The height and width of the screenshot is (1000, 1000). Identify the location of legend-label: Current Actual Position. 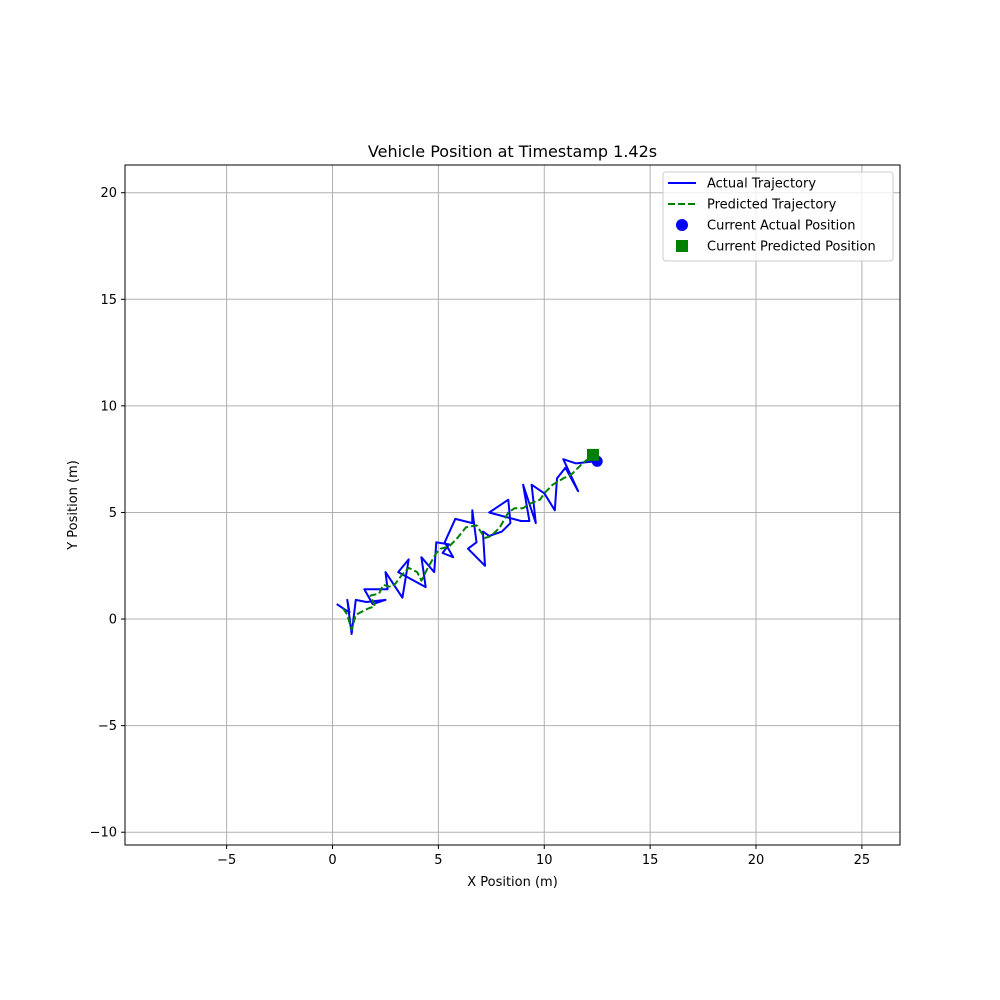
(781, 226).